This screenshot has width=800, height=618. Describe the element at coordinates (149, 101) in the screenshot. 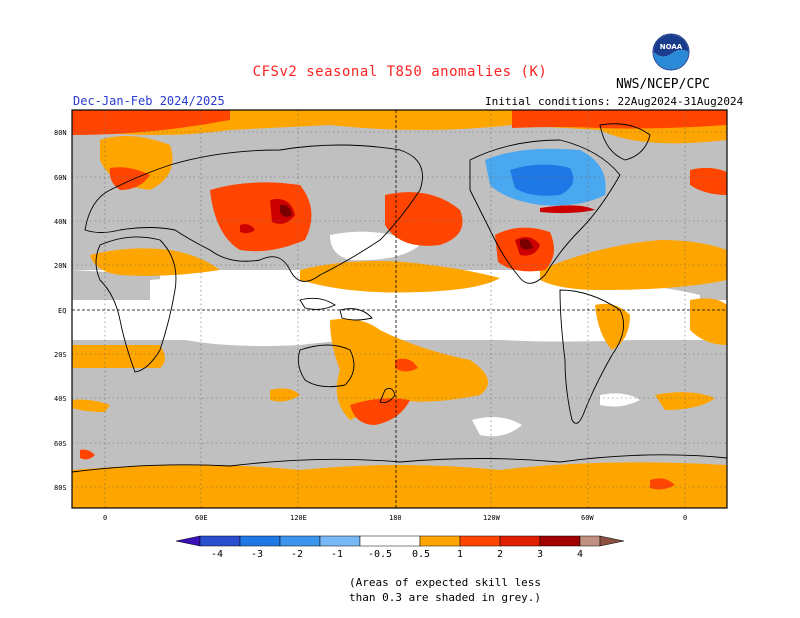

I see `forecast-period: Dec-Jan-Feb 2024/2025` at that location.